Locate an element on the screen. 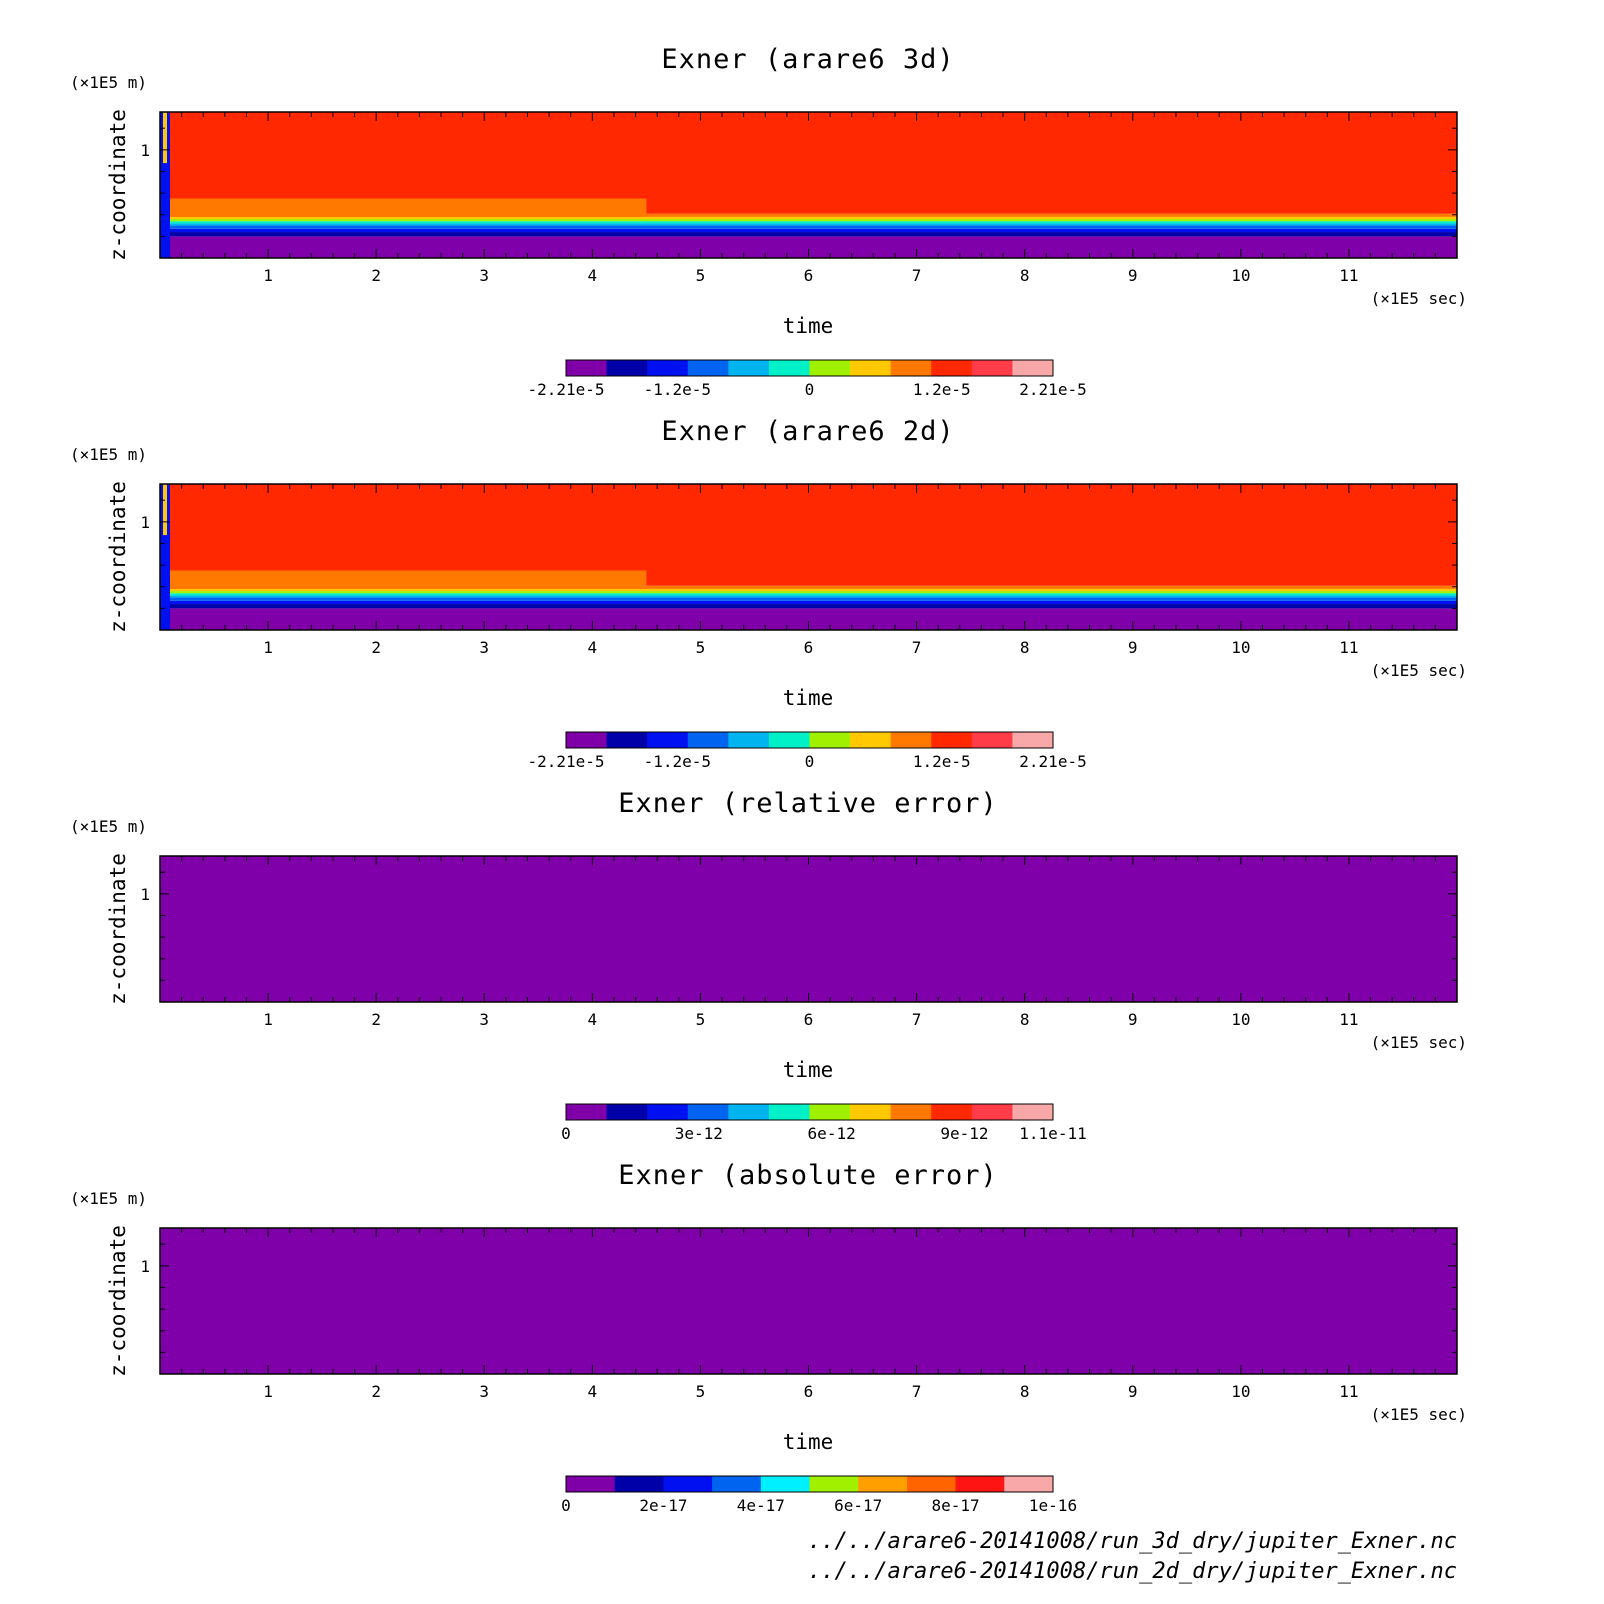 Image resolution: width=1604 pixels, height=1604 pixels. colorbar-tick-label: 2e-17 is located at coordinates (663, 1505).